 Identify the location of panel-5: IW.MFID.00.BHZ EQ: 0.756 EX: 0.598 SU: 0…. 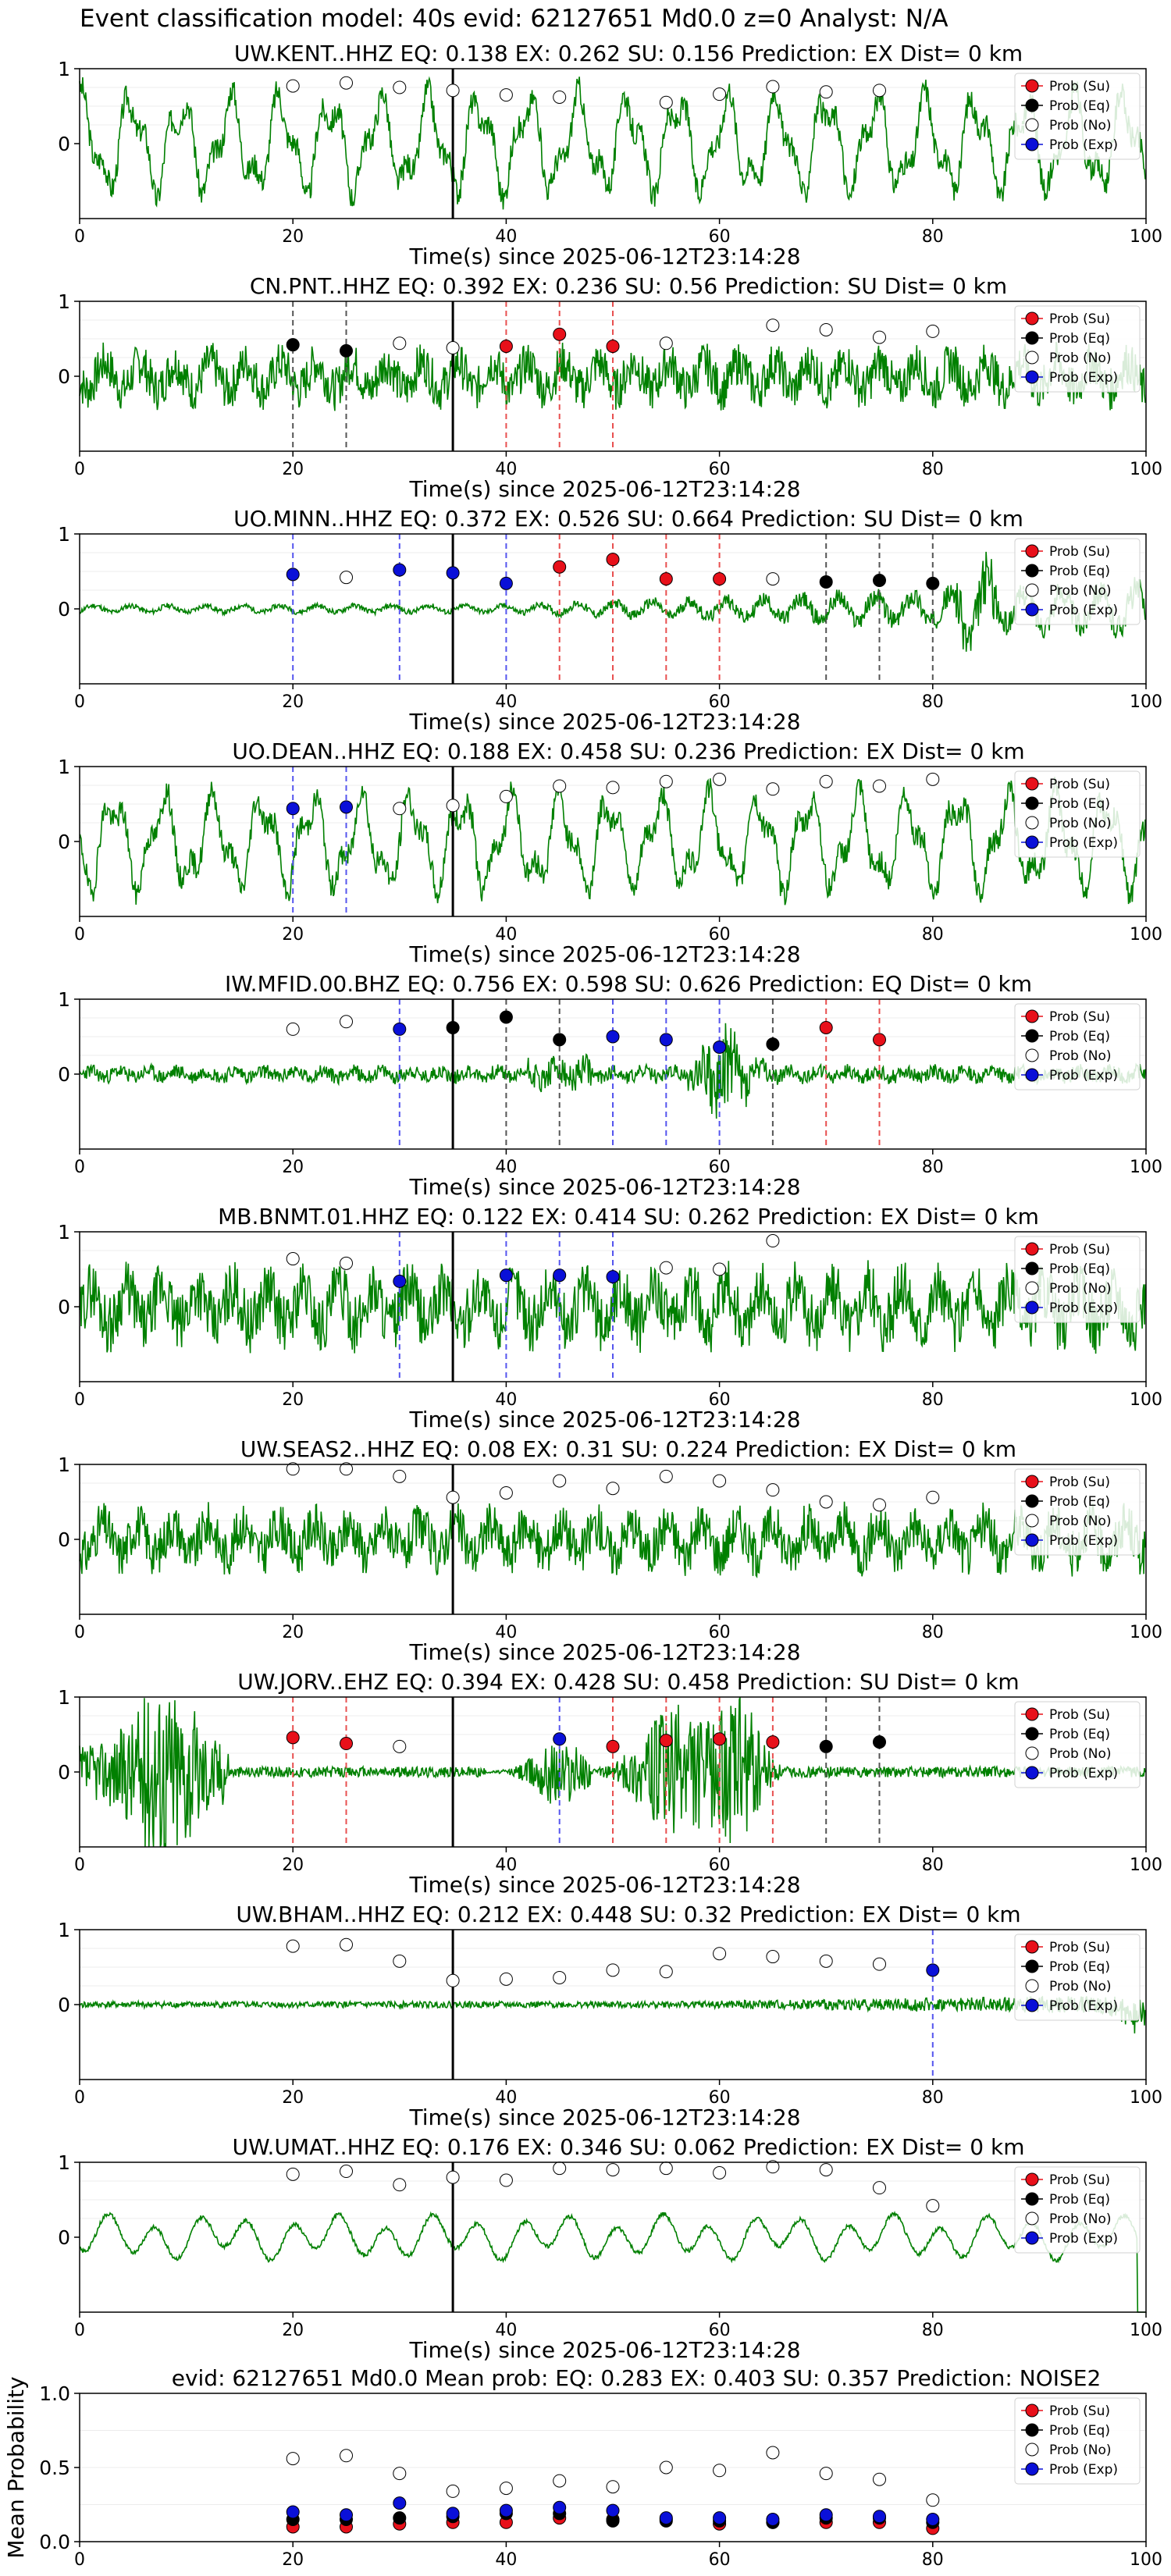
(610, 1085).